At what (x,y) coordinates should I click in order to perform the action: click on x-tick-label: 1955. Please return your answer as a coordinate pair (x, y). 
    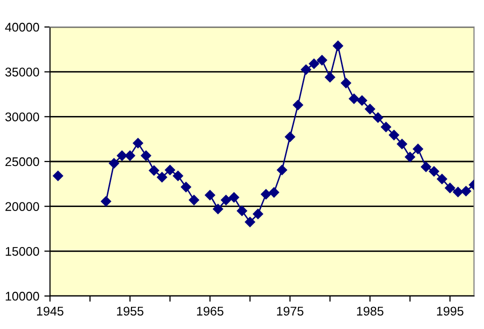
    Looking at the image, I should click on (130, 311).